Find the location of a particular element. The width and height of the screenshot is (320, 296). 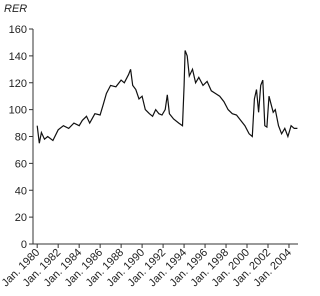

y-tick-label: 0 is located at coordinates (24, 245).